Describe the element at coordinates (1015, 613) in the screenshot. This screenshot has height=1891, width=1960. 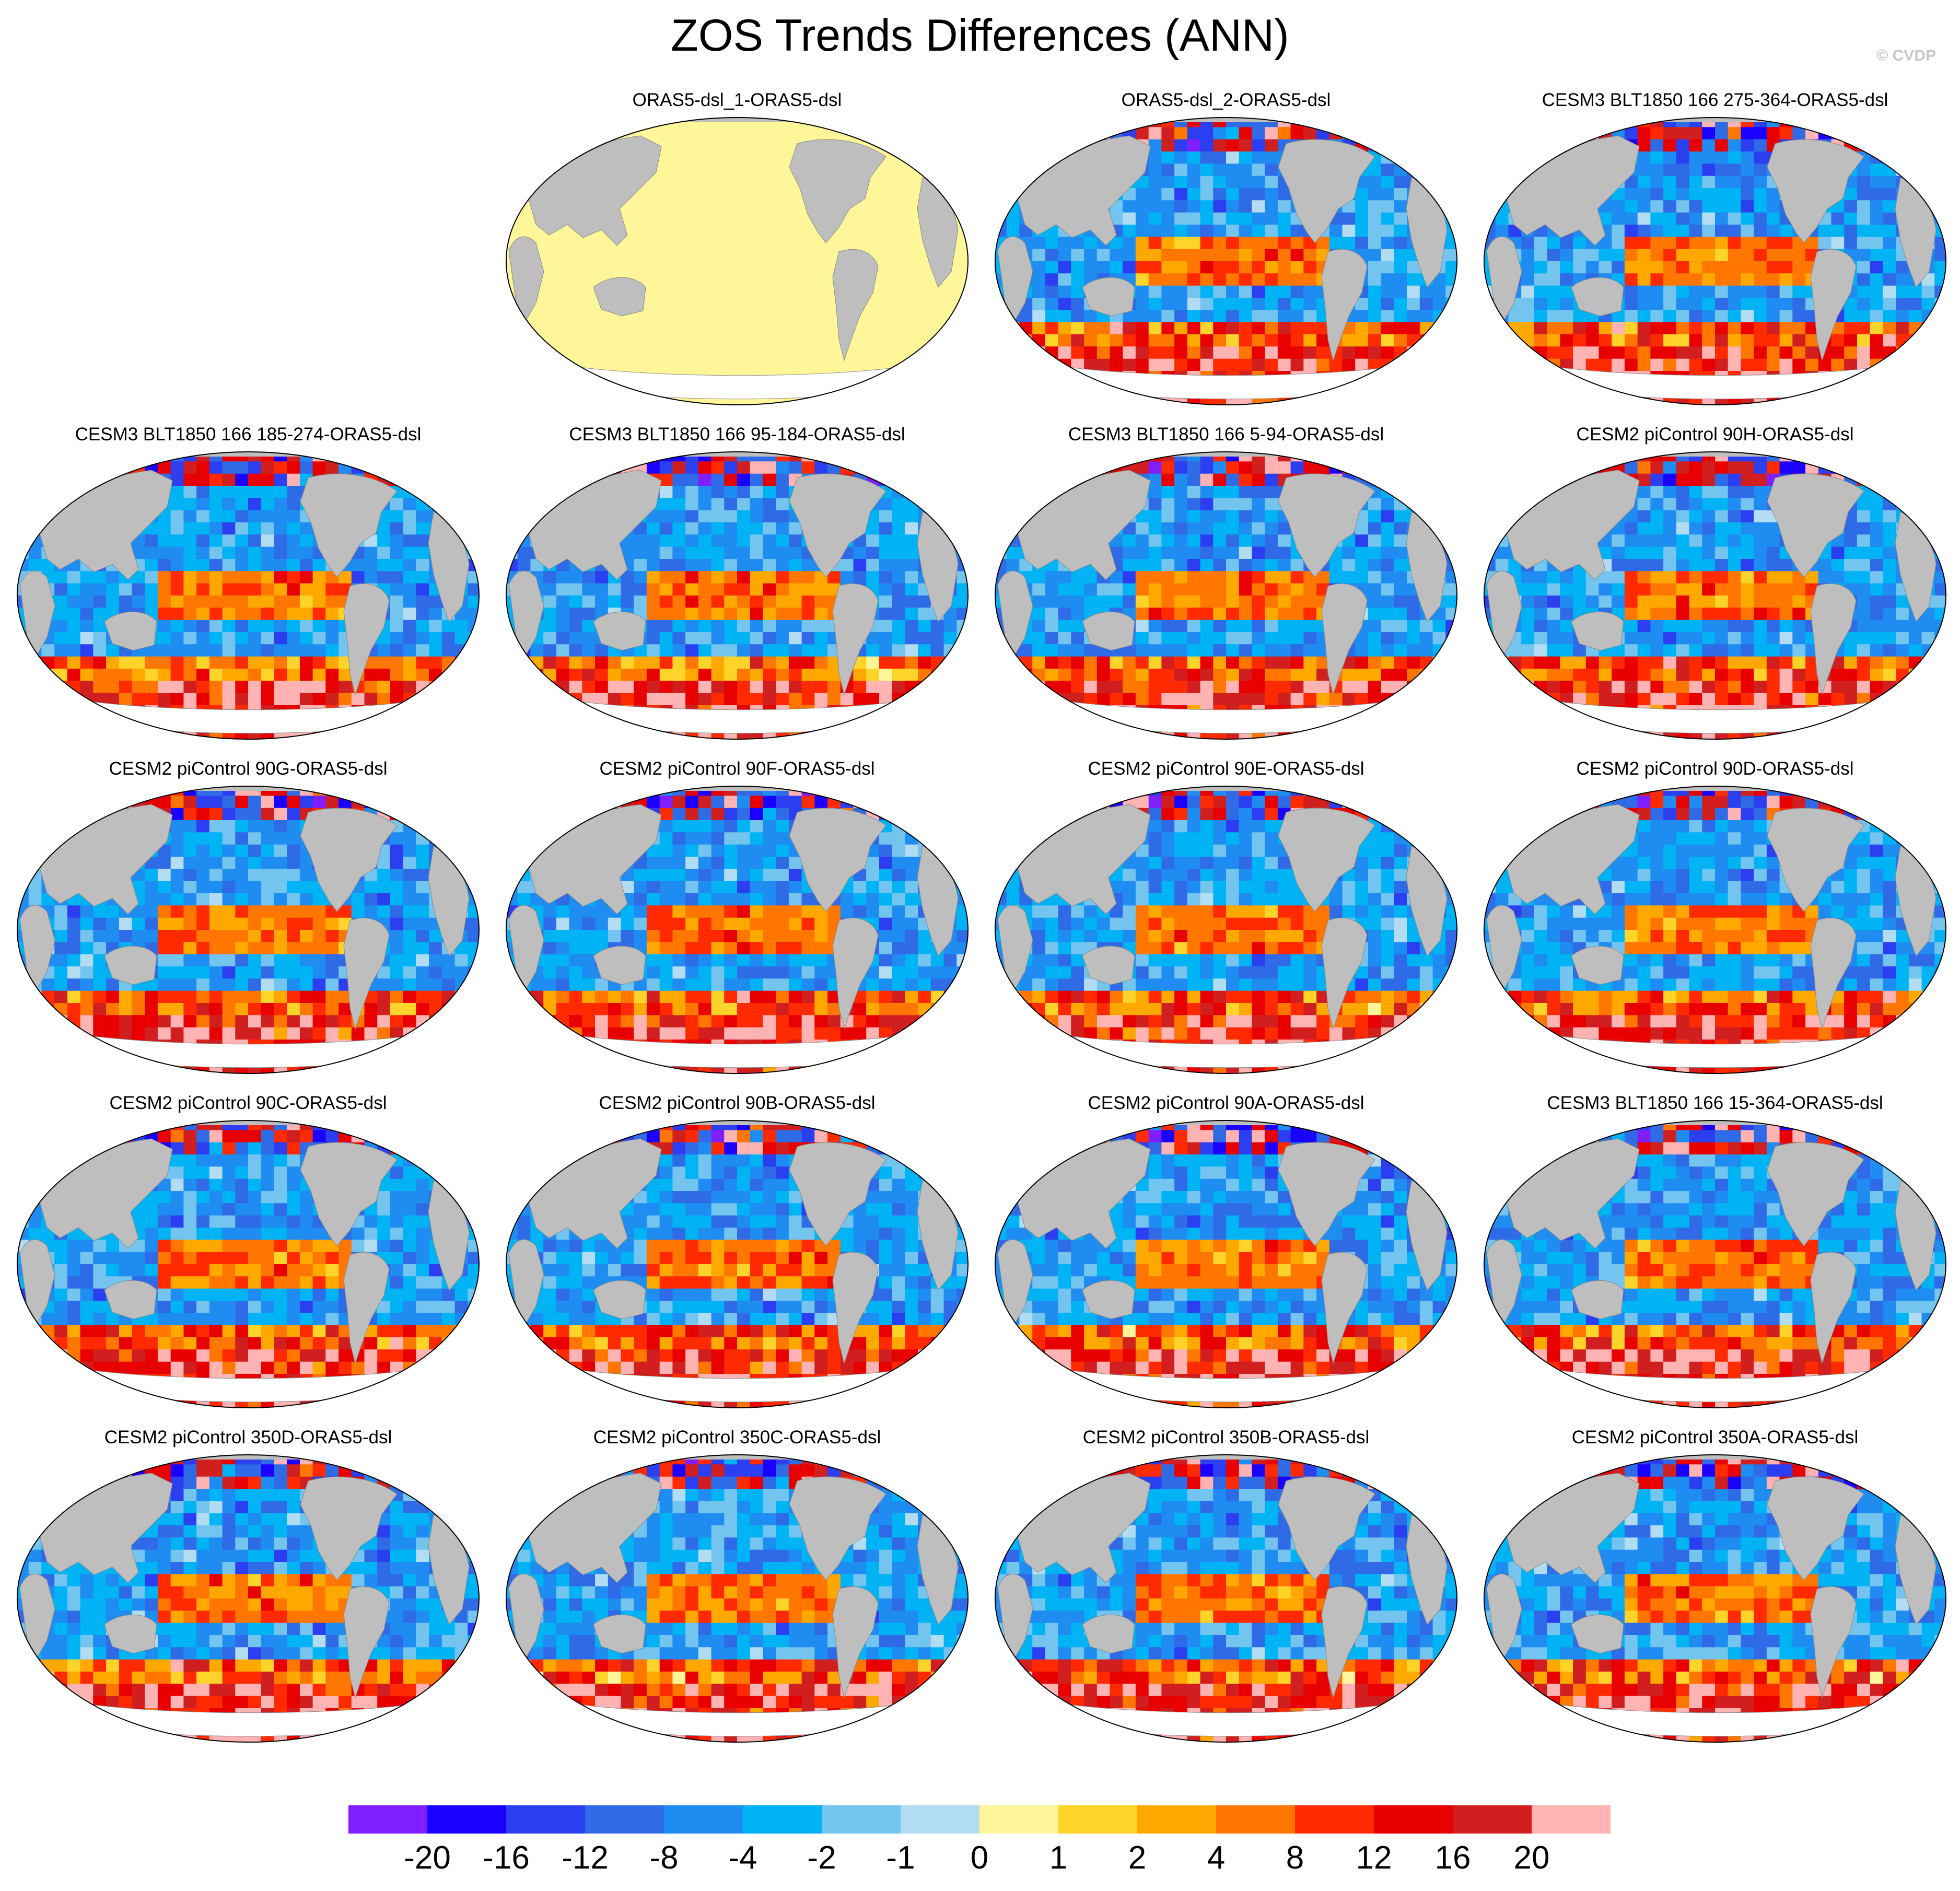
I see `land-mass` at that location.